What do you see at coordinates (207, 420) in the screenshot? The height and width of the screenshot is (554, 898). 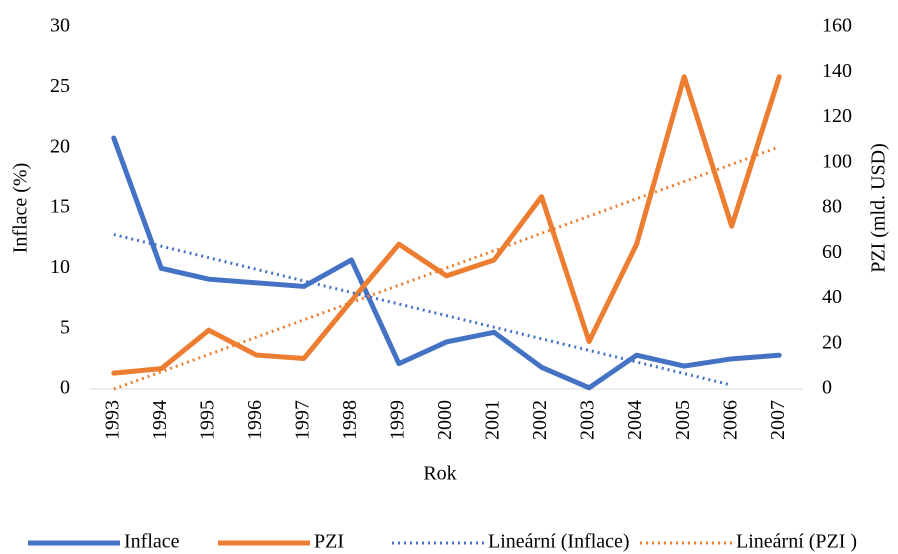 I see `x-tick-label: 1995` at bounding box center [207, 420].